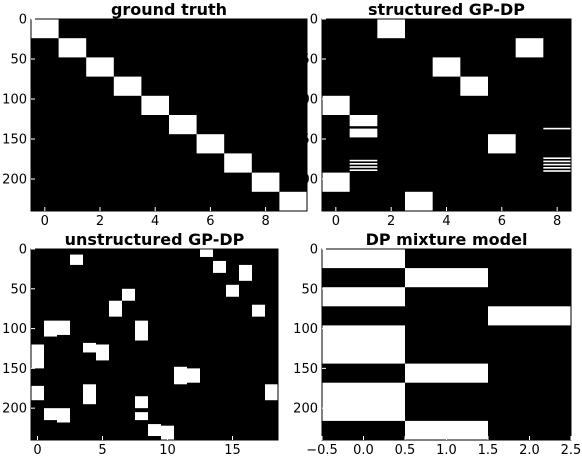 This screenshot has width=582, height=456. What do you see at coordinates (529, 449) in the screenshot?
I see `x-tick-label: 2.0` at bounding box center [529, 449].